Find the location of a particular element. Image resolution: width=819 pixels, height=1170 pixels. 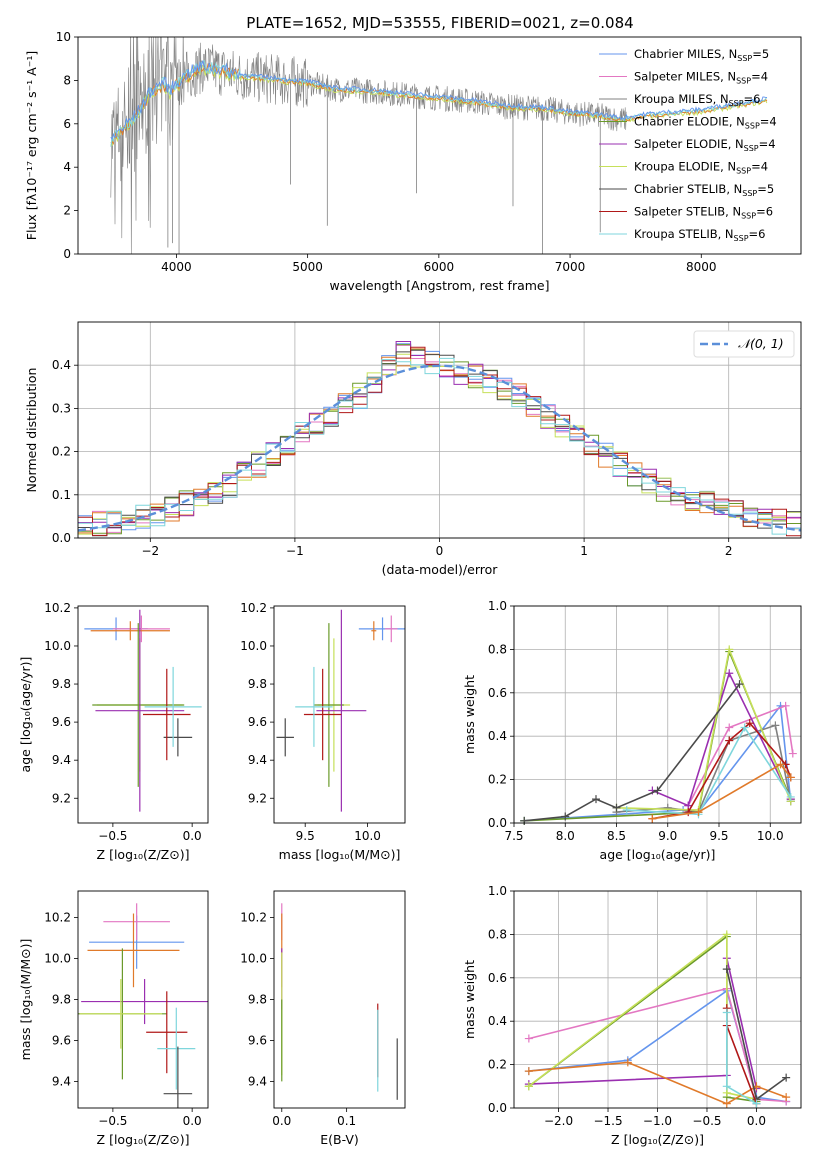

x-tick-label: −2.0 is located at coordinates (558, 1121).